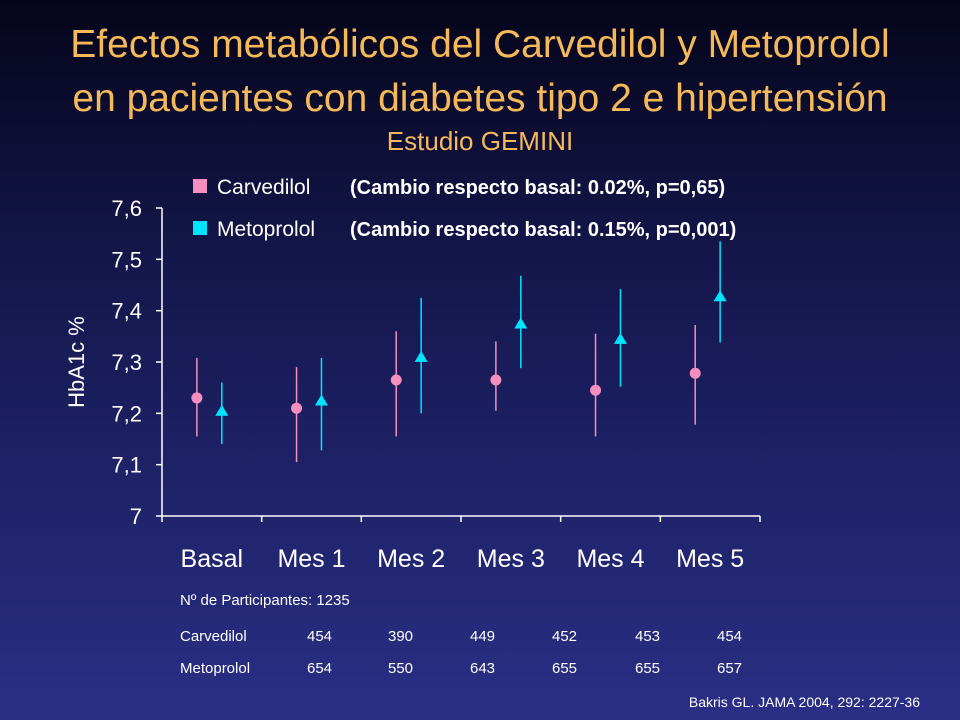  Describe the element at coordinates (266, 229) in the screenshot. I see `legend-label-metoprolol: Metoprolol` at that location.